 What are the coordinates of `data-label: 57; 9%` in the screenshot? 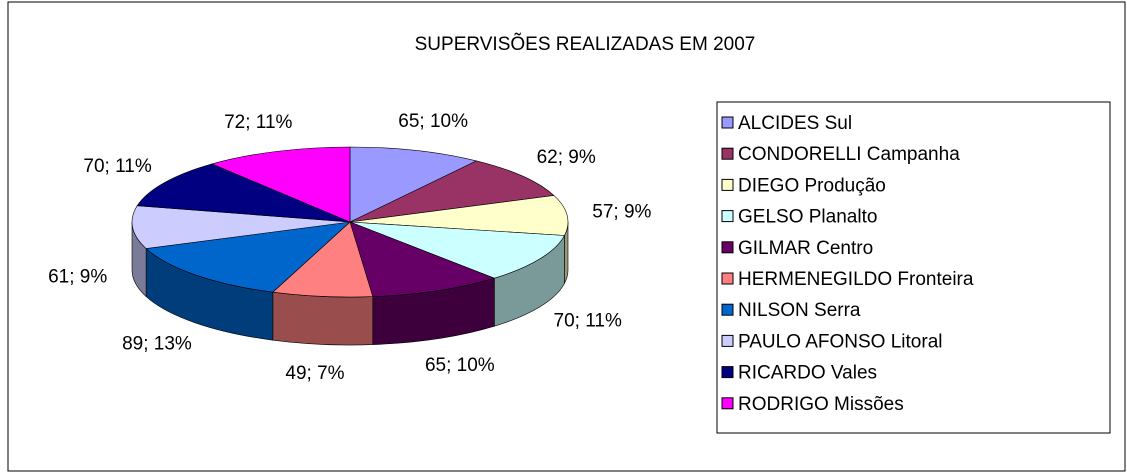 It's located at (621, 212).